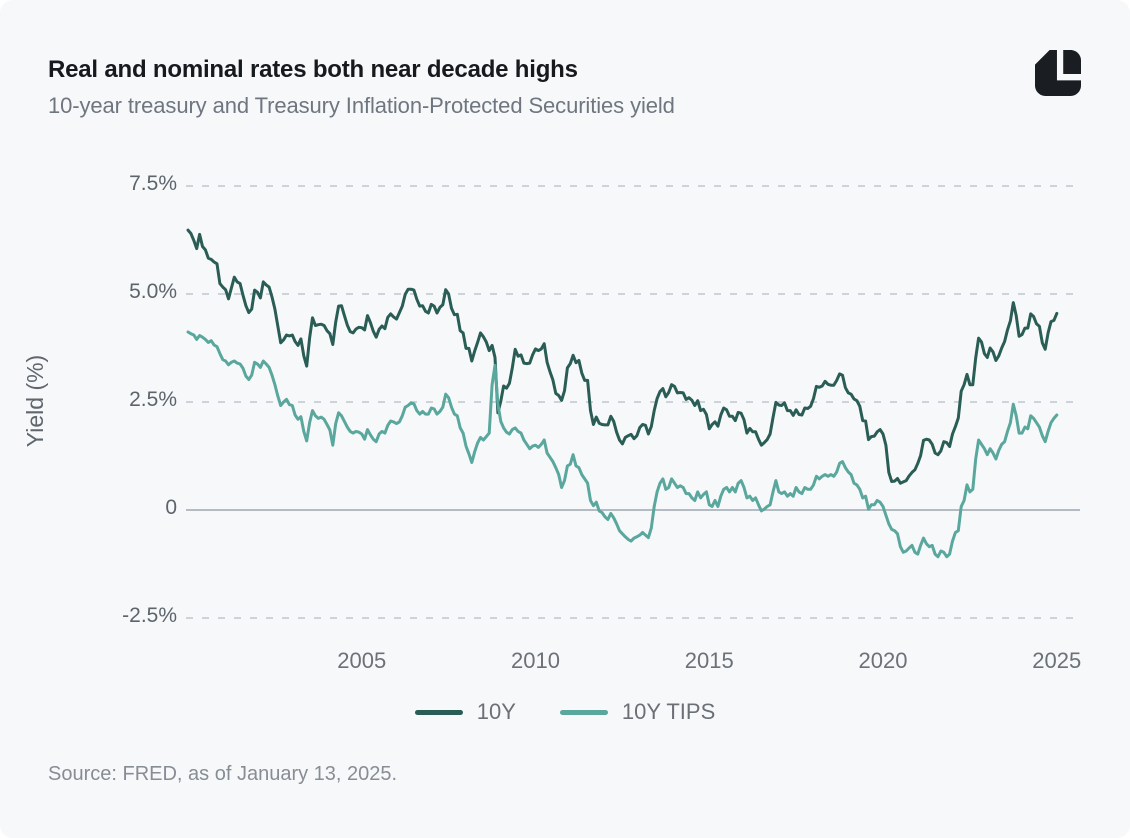 The width and height of the screenshot is (1130, 838). Describe the element at coordinates (153, 183) in the screenshot. I see `y-tick-label: 7.5%` at that location.